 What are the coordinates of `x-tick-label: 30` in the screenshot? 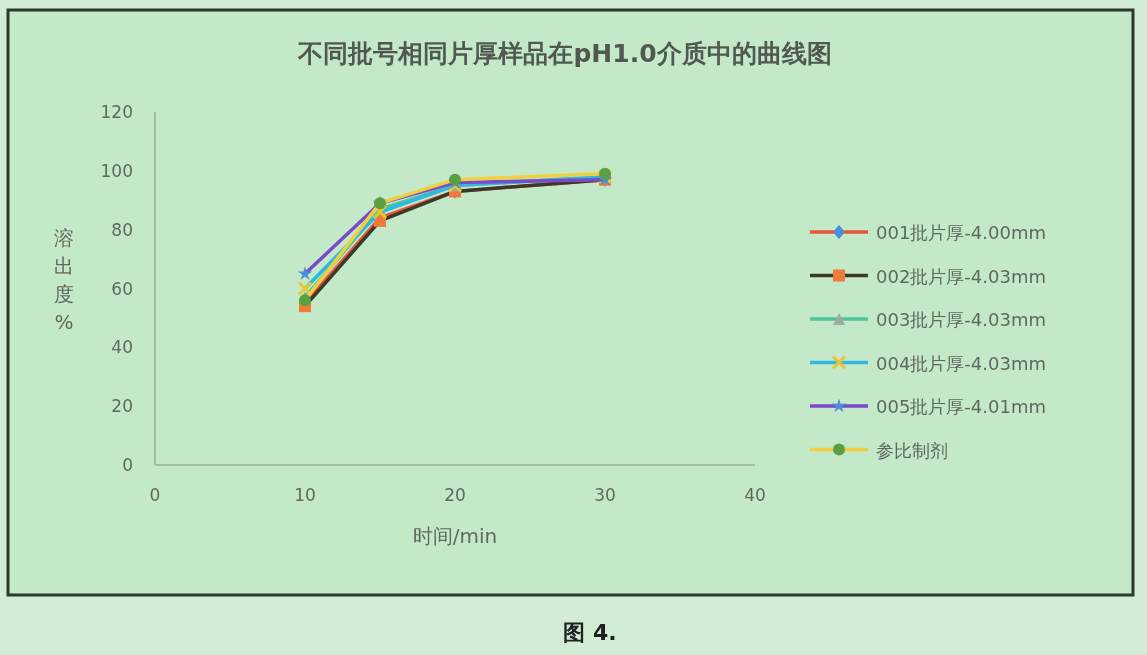 It's located at (605, 495).